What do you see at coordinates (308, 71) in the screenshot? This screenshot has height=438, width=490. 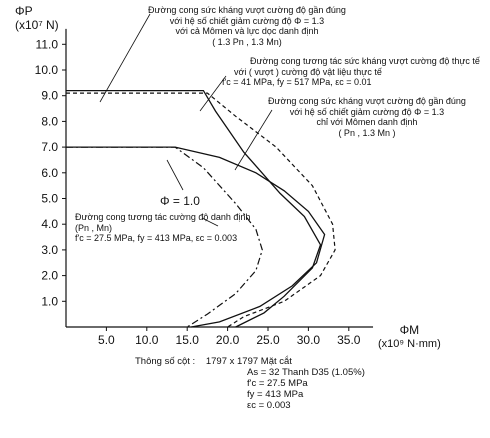 I see `annotation-2-line-2: với ( vượt ) cường độ vật liệu thực tế` at bounding box center [308, 71].